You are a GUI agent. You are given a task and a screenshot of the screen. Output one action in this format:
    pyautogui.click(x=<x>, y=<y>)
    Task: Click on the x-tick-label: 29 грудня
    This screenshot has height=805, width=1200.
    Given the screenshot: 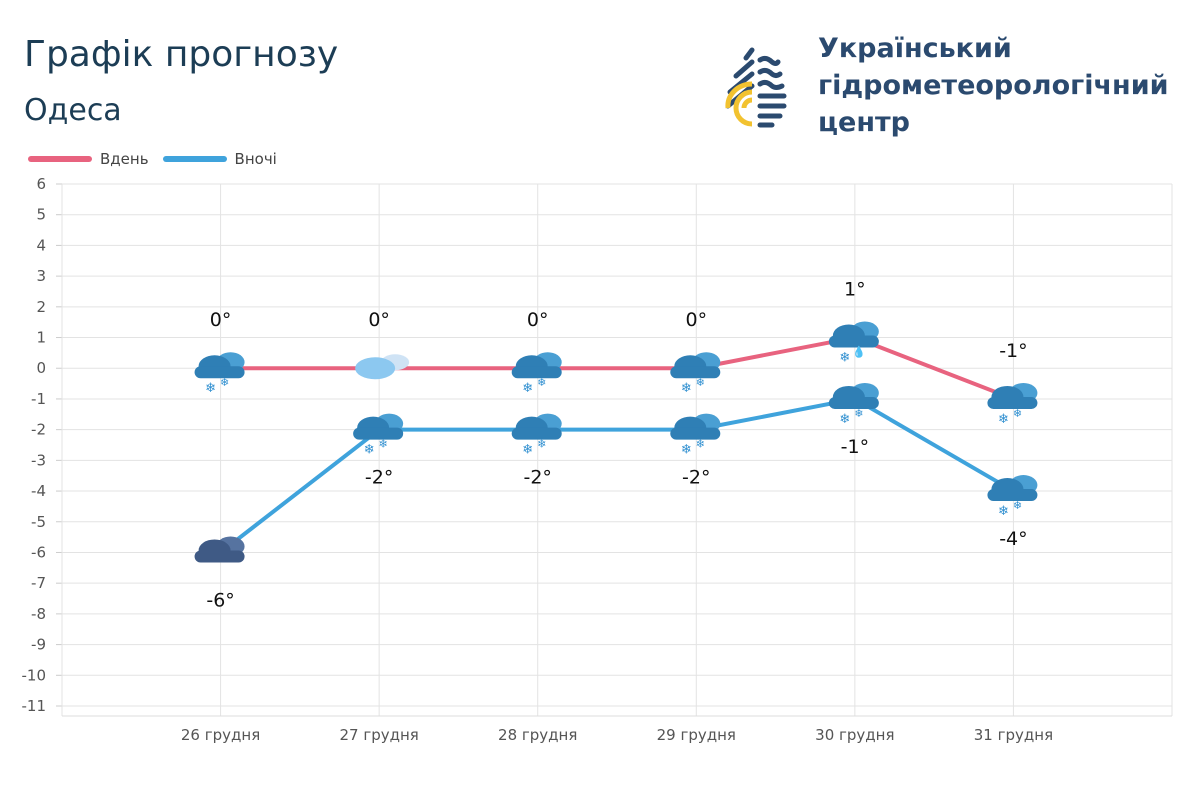 What is the action you would take?
    pyautogui.click(x=696, y=735)
    